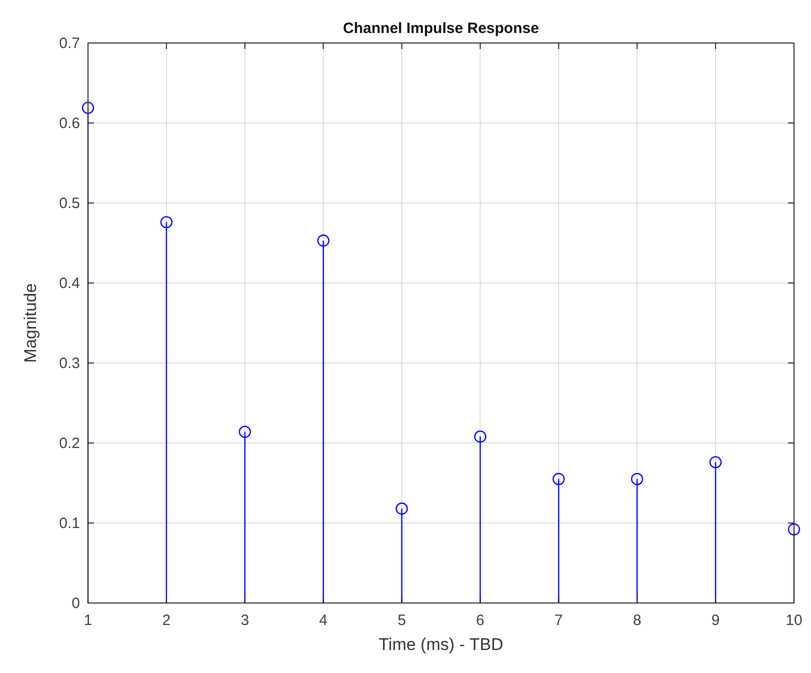 The width and height of the screenshot is (811, 673). What do you see at coordinates (245, 620) in the screenshot?
I see `x-tick-label: 3` at bounding box center [245, 620].